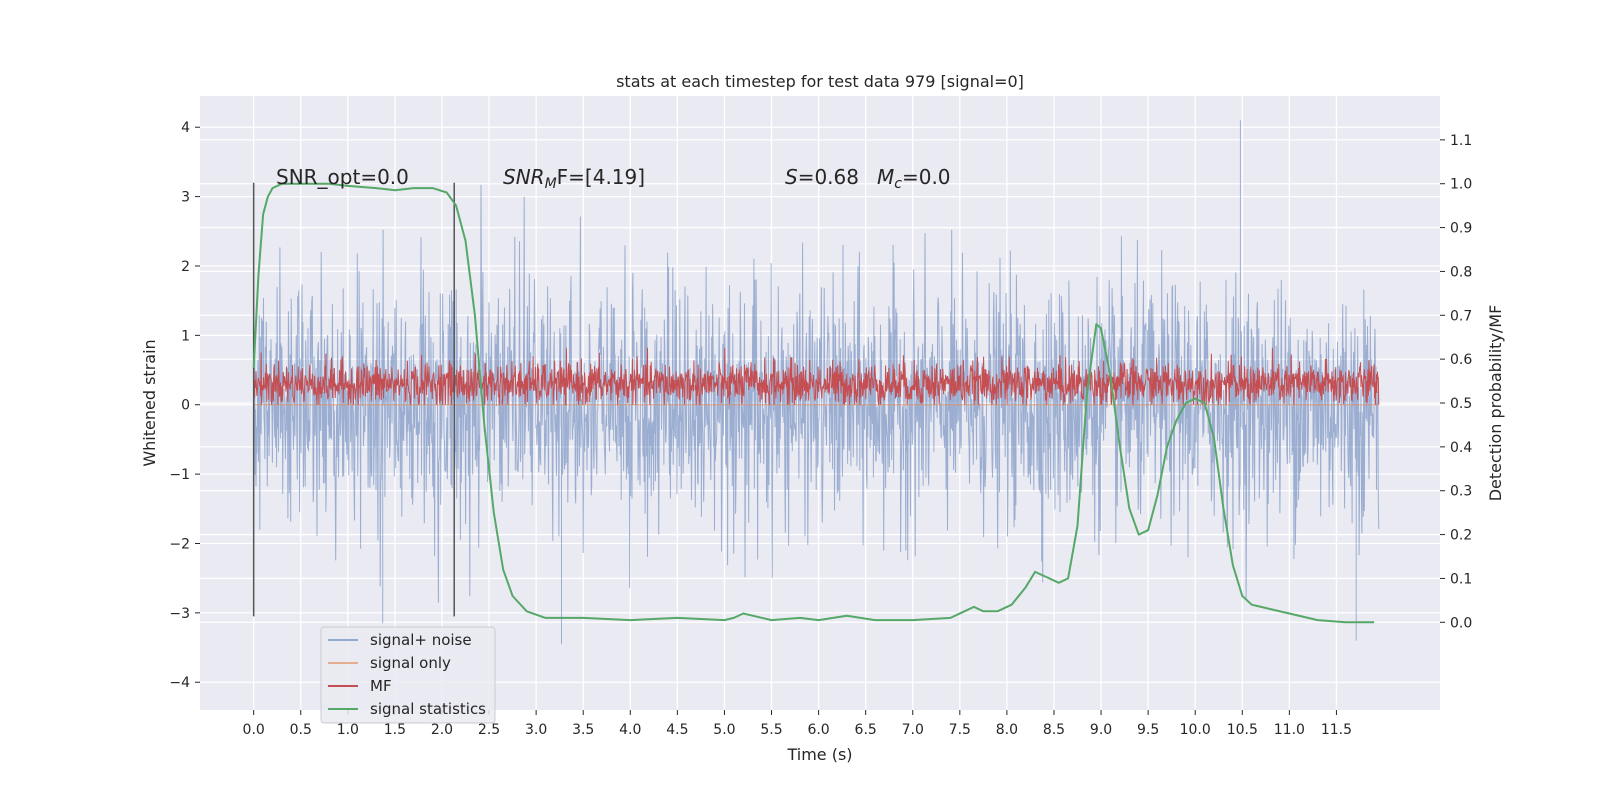 This screenshot has height=800, width=1600. What do you see at coordinates (724, 730) in the screenshot?
I see `x-tick-label: 5.0` at bounding box center [724, 730].